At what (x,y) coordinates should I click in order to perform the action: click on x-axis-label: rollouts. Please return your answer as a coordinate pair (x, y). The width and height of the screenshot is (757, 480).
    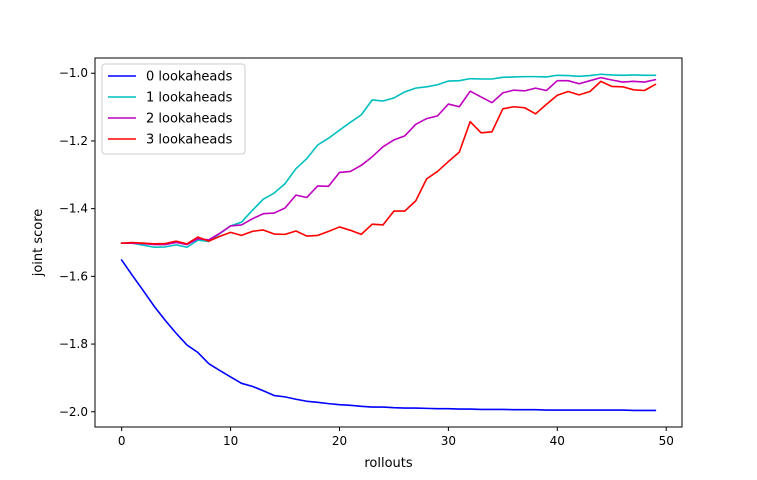
    Looking at the image, I should click on (388, 463).